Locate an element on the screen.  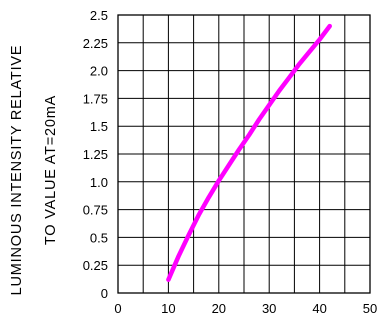
y-tick-label: 1.0 is located at coordinates (99, 182).